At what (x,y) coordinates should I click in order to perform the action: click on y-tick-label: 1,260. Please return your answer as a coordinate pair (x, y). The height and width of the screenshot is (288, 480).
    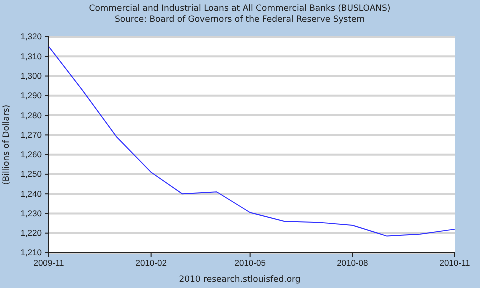
    Looking at the image, I should click on (31, 155).